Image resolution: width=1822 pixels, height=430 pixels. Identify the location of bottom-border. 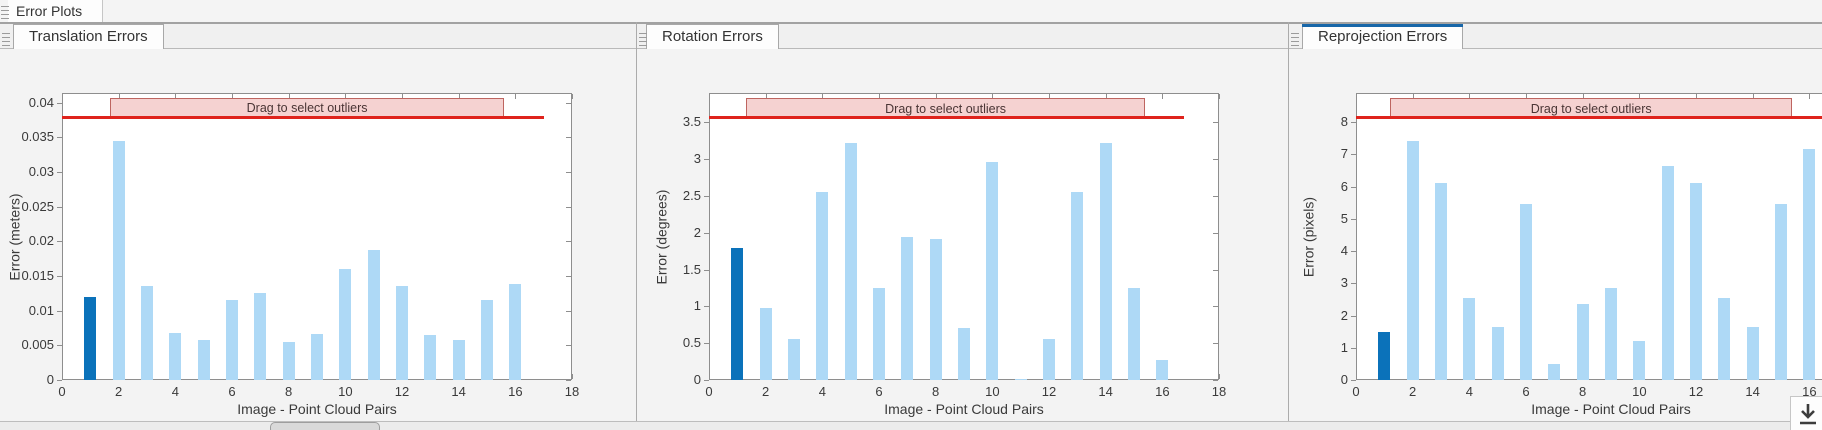
(911, 421).